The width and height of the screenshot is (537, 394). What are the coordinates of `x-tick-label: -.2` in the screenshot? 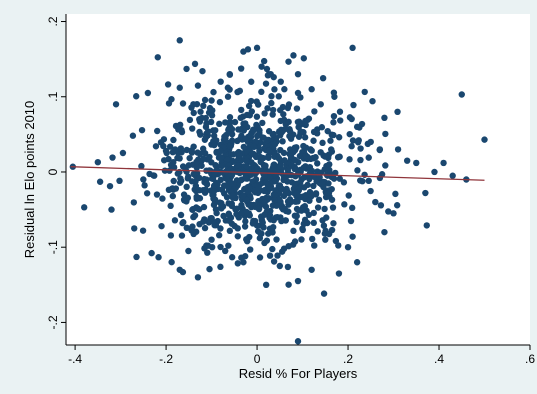 It's located at (166, 359).